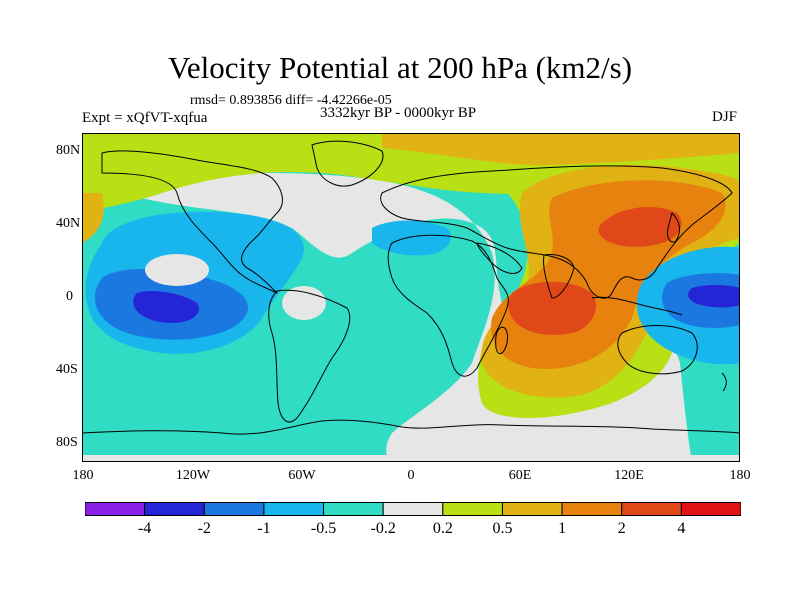  I want to click on period-label: 3332kyr BP - 0000kyr BP, so click(398, 113).